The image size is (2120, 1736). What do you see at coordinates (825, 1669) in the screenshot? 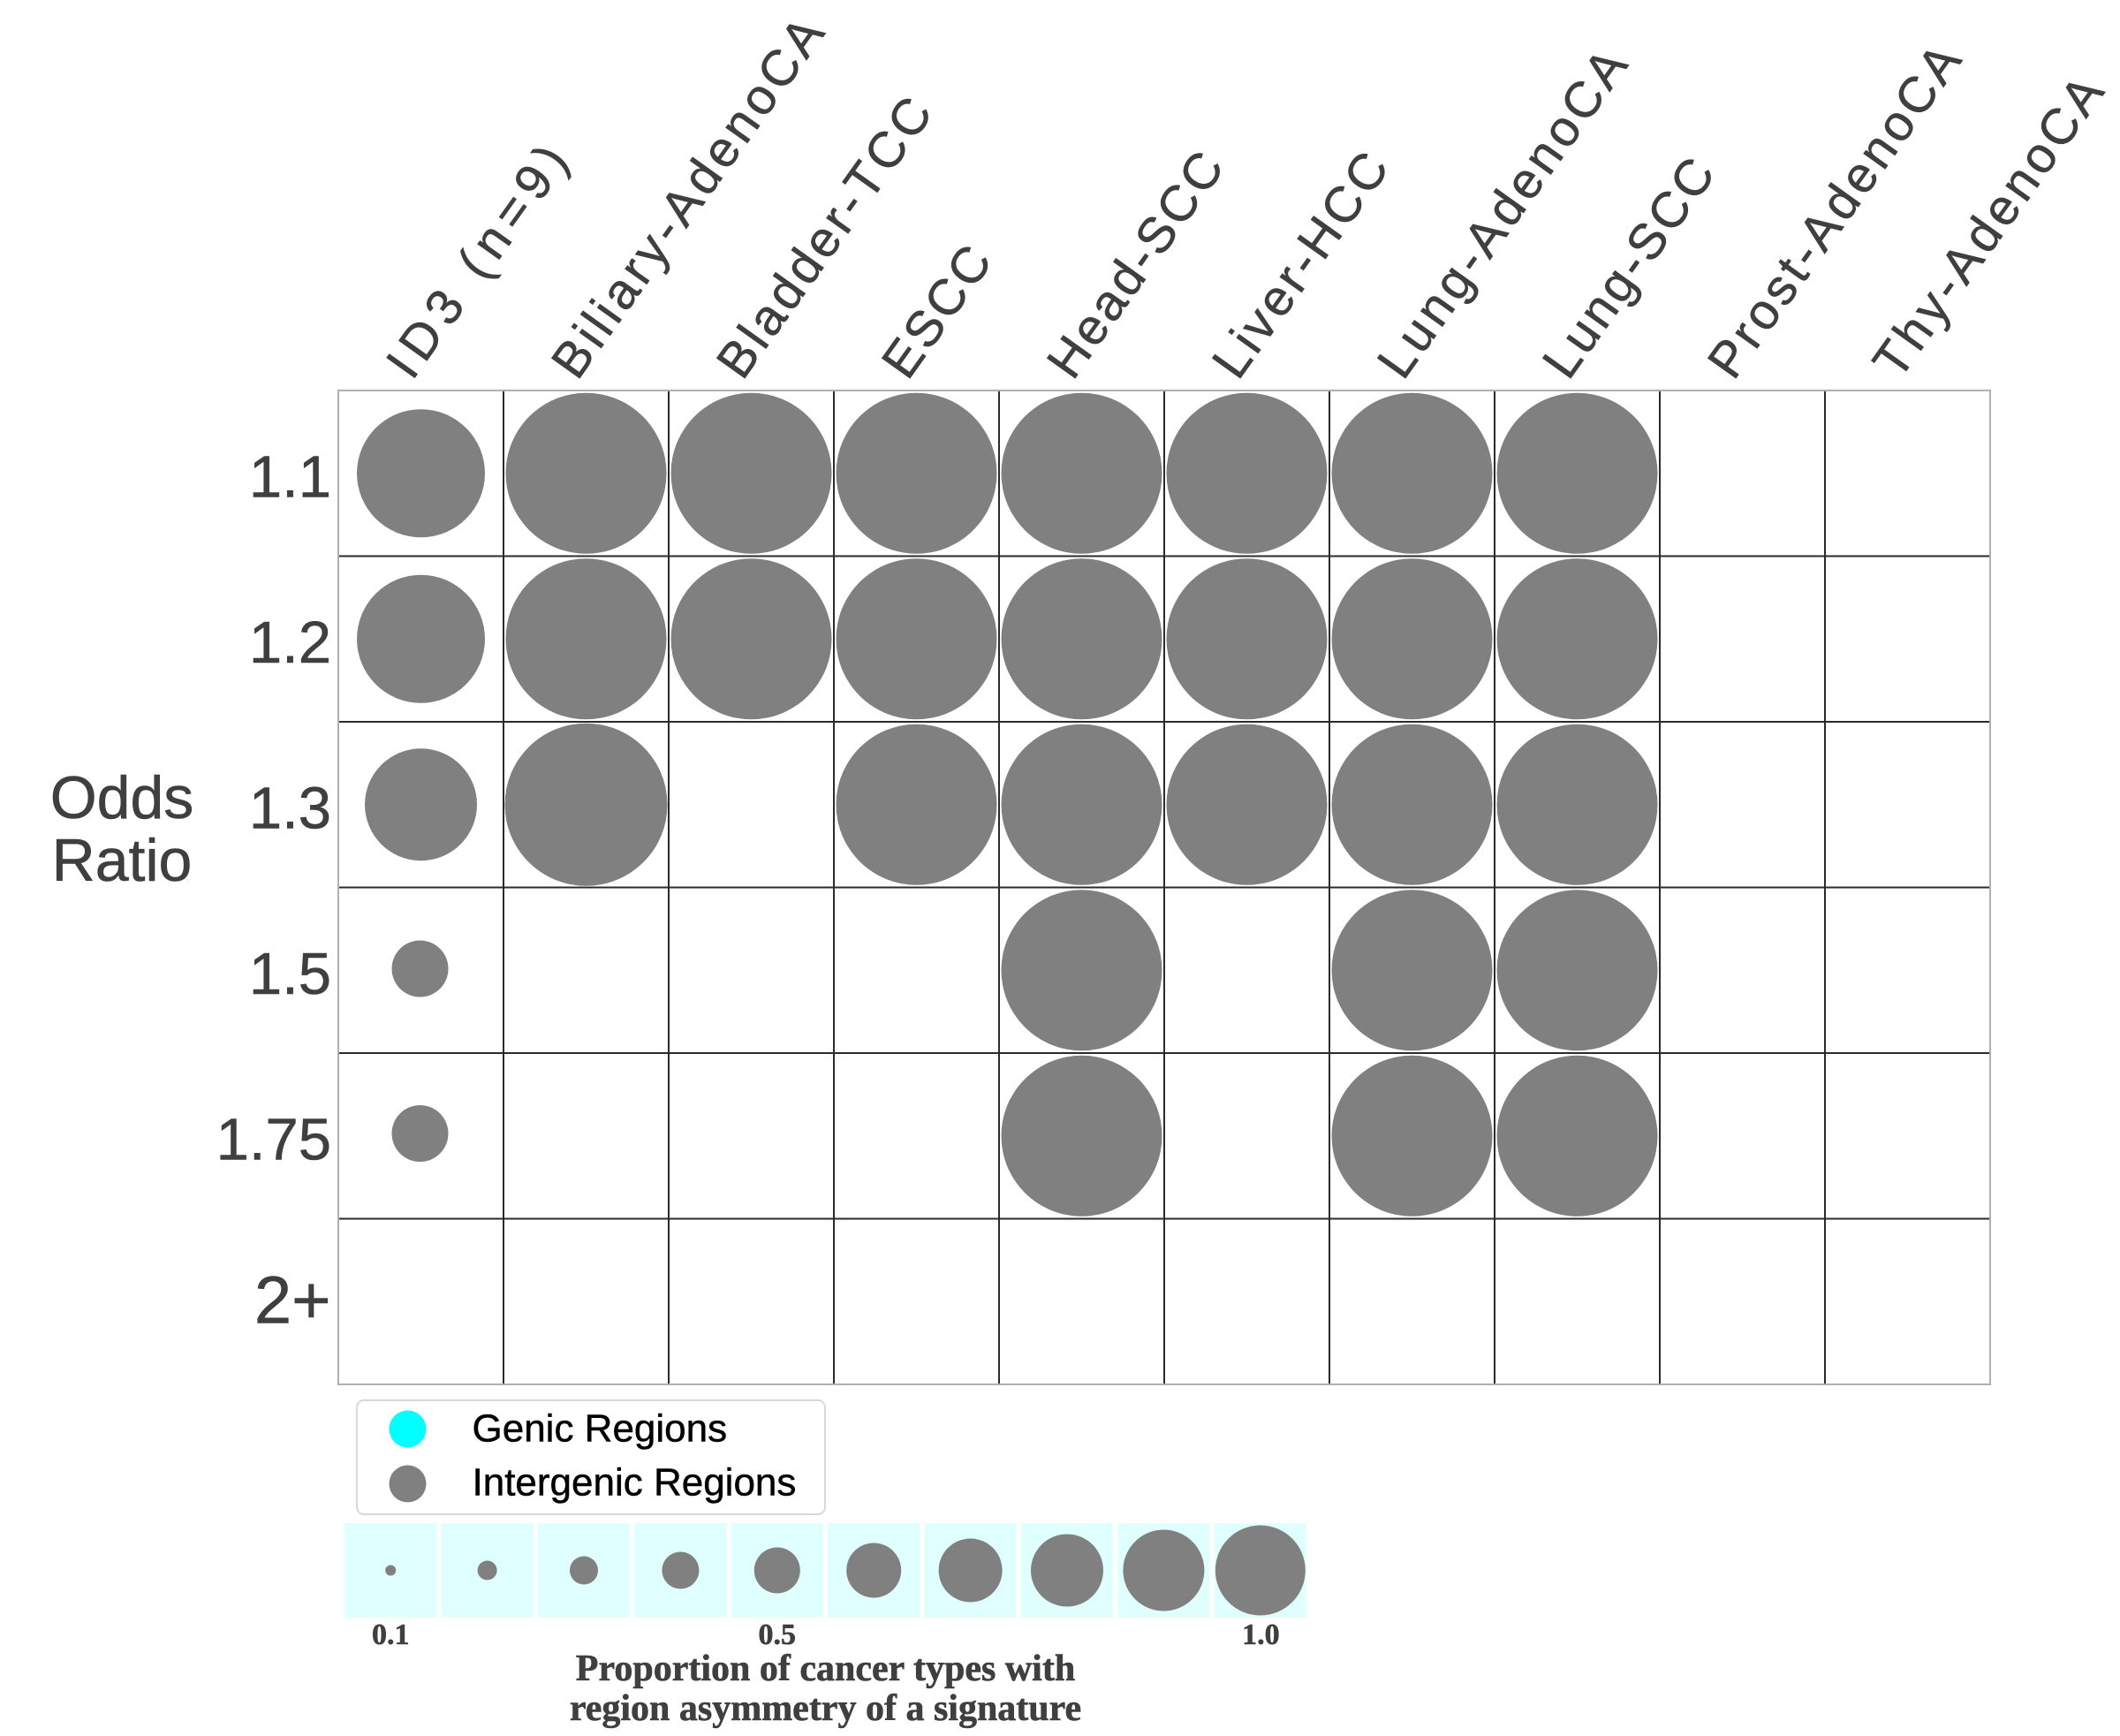
I see `svg-text:Proportion of cancer types wit: Proportion of cancer types with` at bounding box center [825, 1669].